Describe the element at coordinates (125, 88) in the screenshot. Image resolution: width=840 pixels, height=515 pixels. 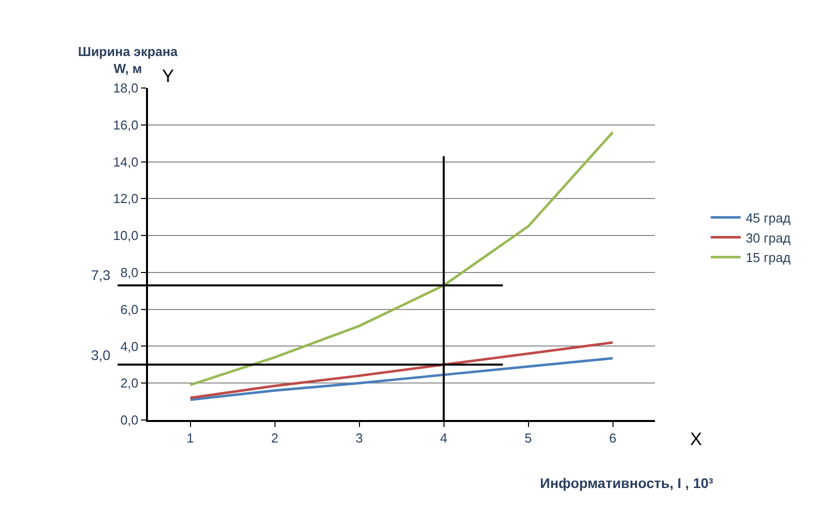
I see `y-tick-label: 18,0` at that location.